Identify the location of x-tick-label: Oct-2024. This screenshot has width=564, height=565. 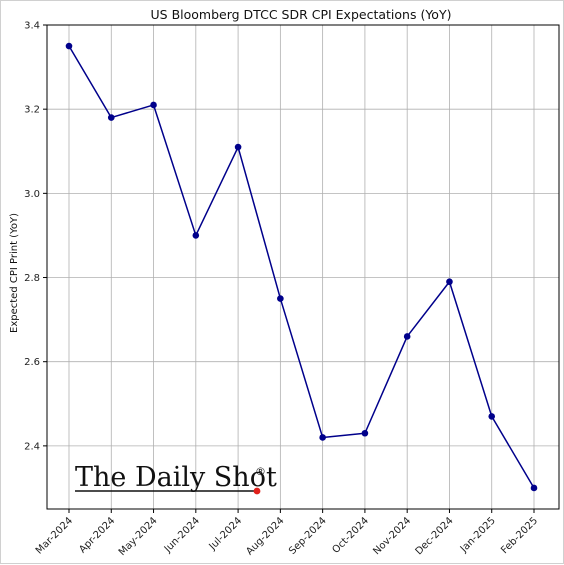
(350, 535).